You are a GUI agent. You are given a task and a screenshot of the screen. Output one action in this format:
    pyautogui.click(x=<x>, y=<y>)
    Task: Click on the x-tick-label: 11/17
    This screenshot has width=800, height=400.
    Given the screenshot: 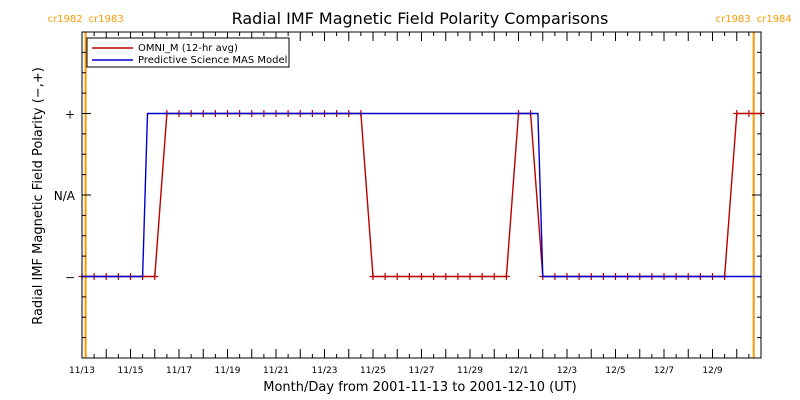 What is the action you would take?
    pyautogui.click(x=179, y=371)
    